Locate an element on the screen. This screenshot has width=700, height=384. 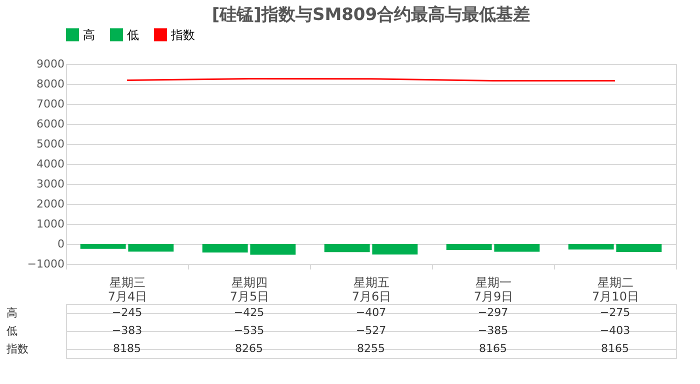
chart-title: [硅锰]指数与SM809合约最高与最低基差 is located at coordinates (371, 15).